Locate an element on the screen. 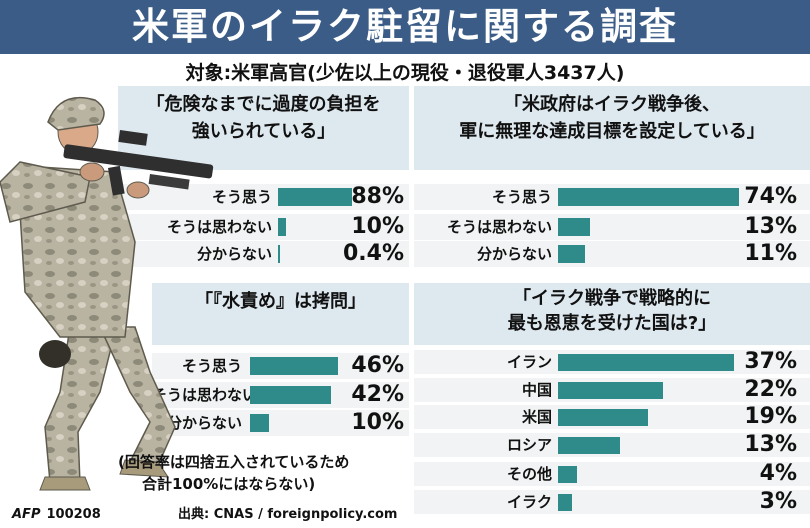  chart-2-category-label: 分からない is located at coordinates (514, 254).